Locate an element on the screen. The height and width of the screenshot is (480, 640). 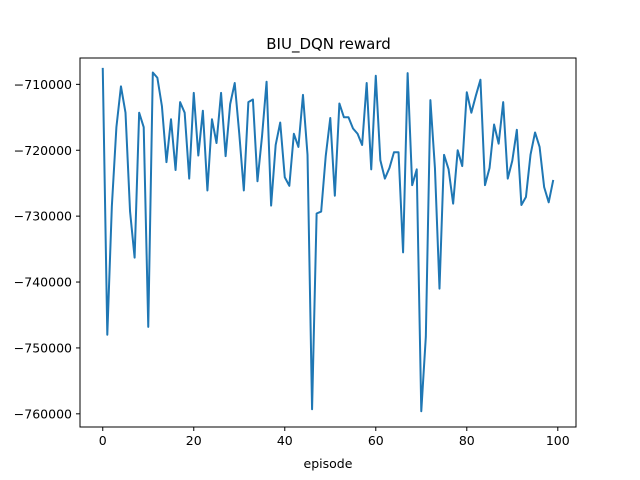
y-tick-label: −710000 is located at coordinates (43, 84).